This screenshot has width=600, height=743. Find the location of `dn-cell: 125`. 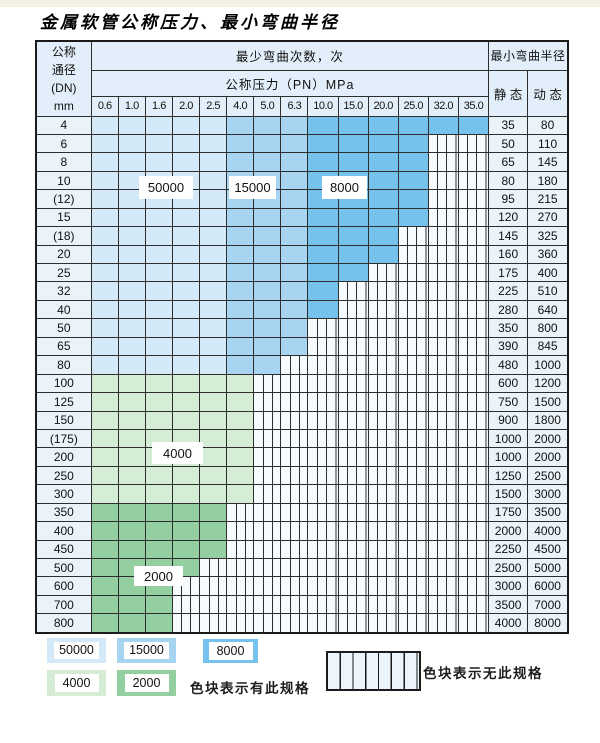

dn-cell: 125 is located at coordinates (63, 402).